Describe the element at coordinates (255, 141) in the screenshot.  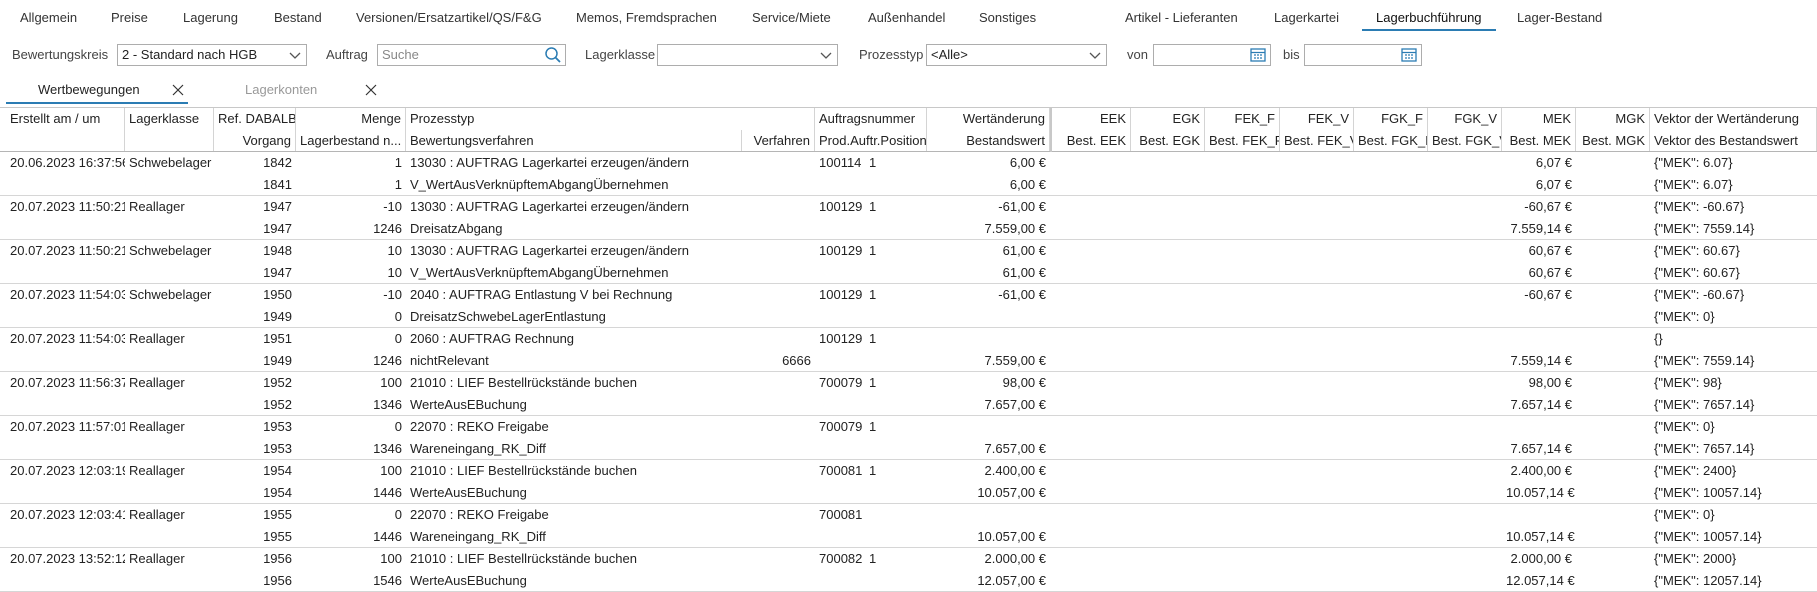
I see `column-header: Vorgang` at that location.